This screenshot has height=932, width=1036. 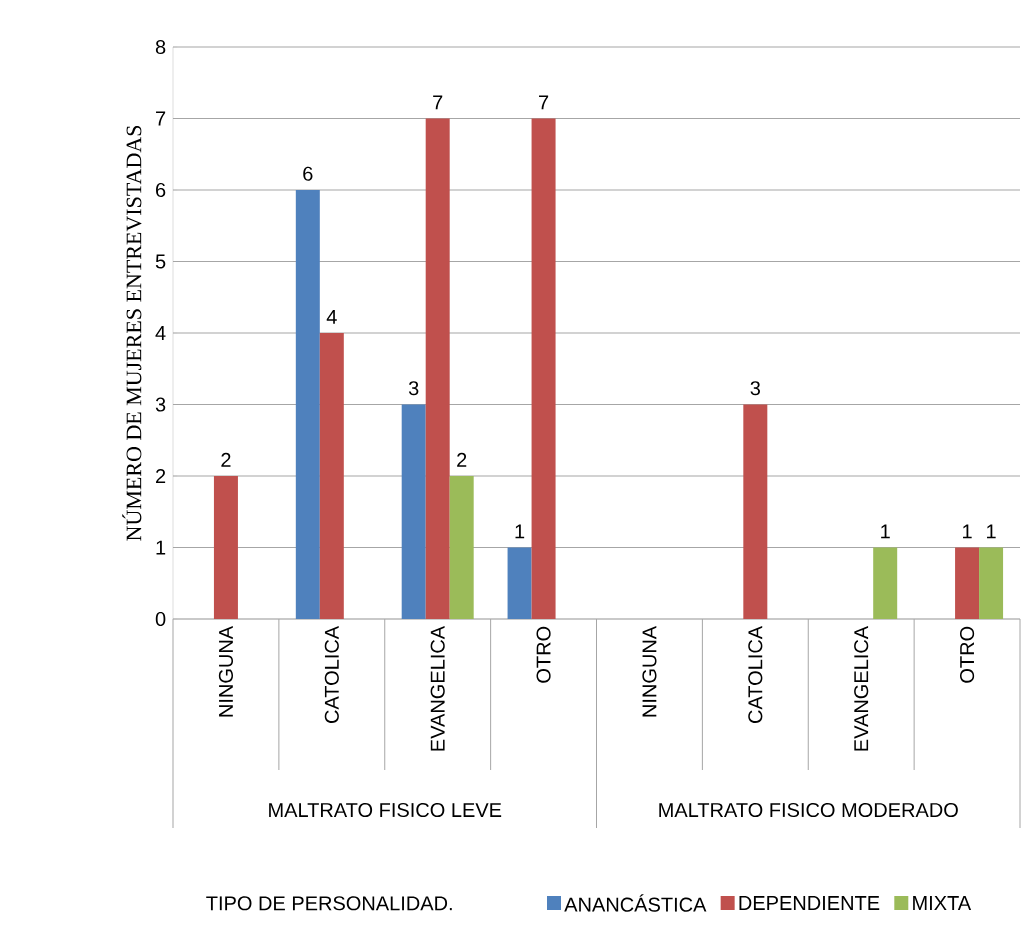 I want to click on legend-label: ANANCÁSTICA, so click(x=635, y=903).